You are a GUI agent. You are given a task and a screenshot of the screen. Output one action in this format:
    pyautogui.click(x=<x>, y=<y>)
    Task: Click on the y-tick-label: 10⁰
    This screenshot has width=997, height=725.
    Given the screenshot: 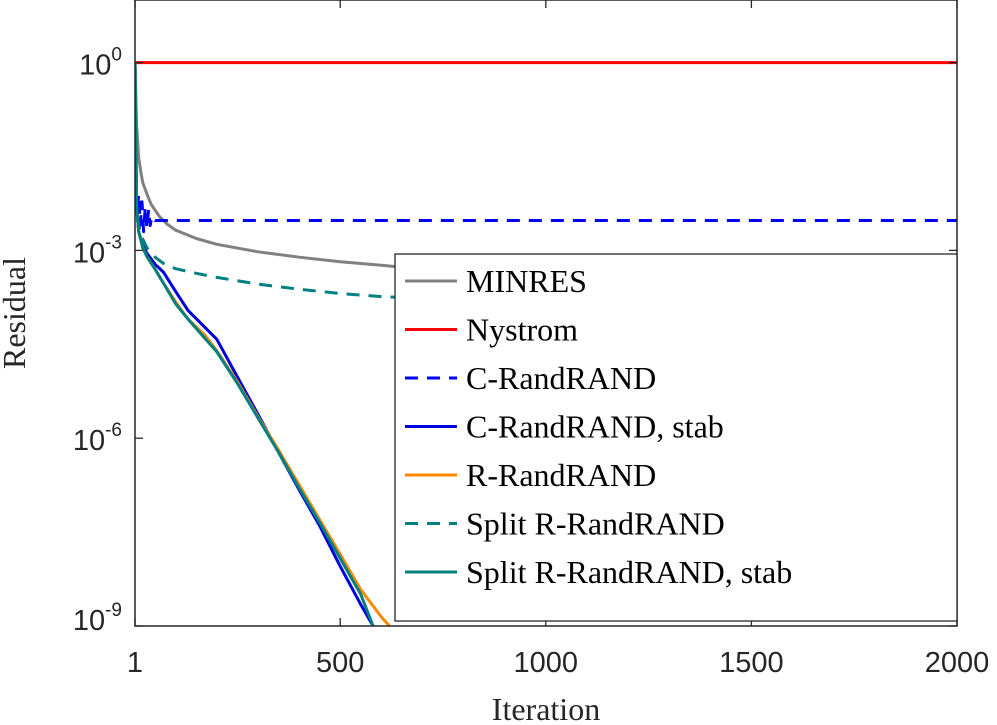 What is the action you would take?
    pyautogui.click(x=100, y=63)
    